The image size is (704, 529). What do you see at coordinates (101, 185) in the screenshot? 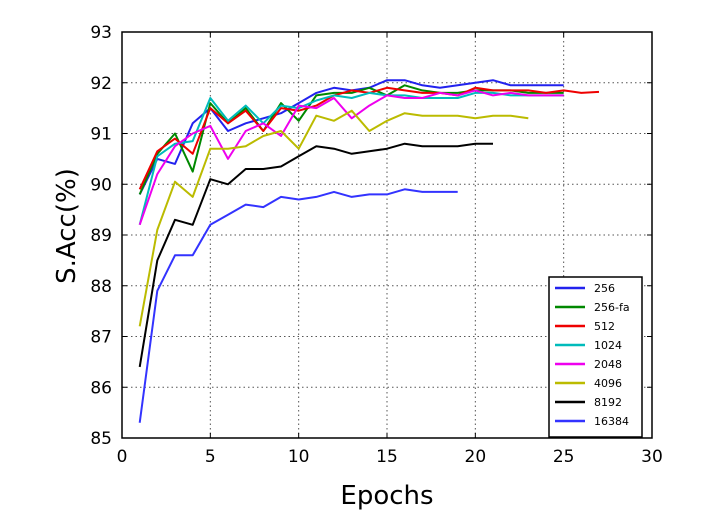
I see `y-tick-label: 90` at bounding box center [101, 185].